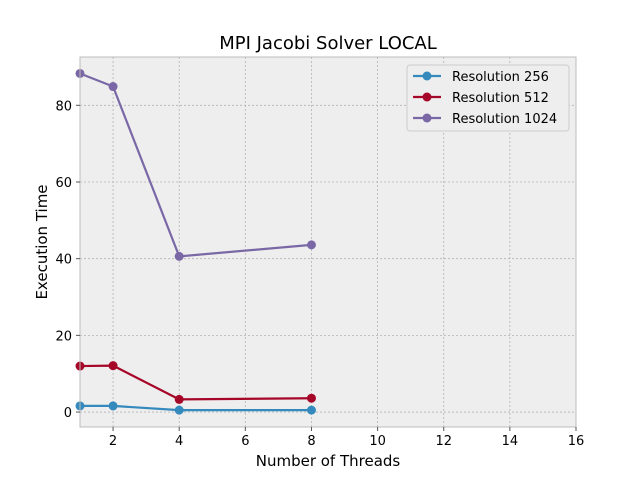 This screenshot has width=640, height=484. I want to click on x-tick-label: 2, so click(113, 441).